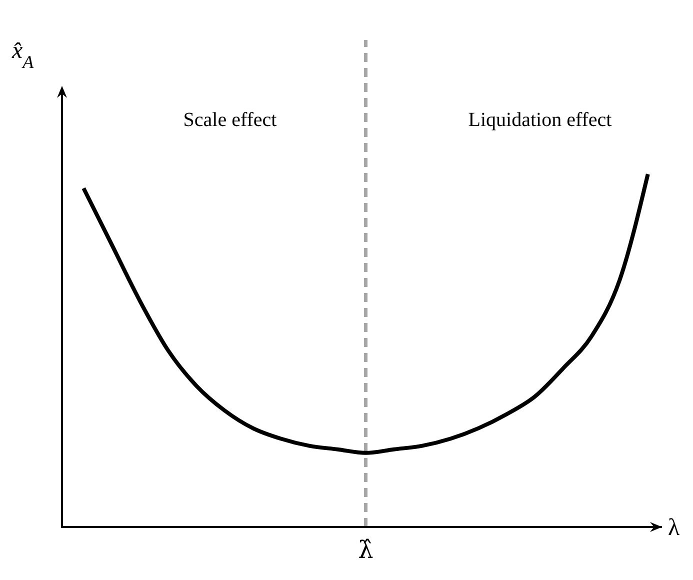 Image resolution: width=693 pixels, height=580 pixels. I want to click on text: Liquidation effect, so click(540, 120).